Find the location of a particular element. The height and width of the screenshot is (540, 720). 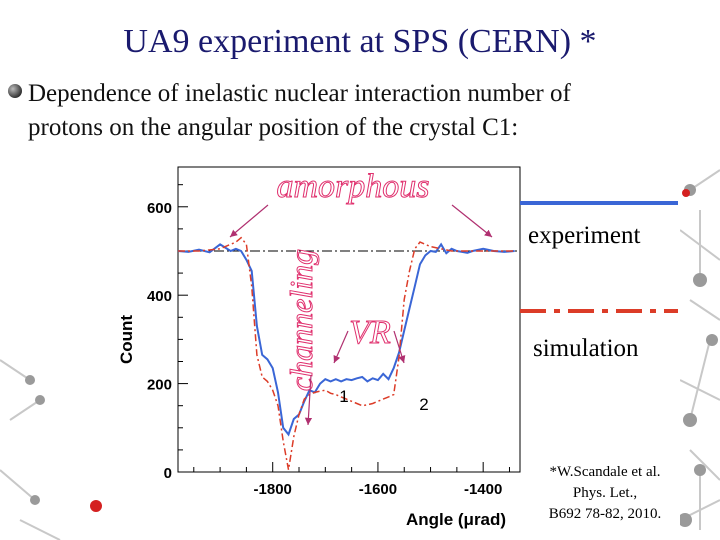

legend-label-experiment: experiment is located at coordinates (584, 235).